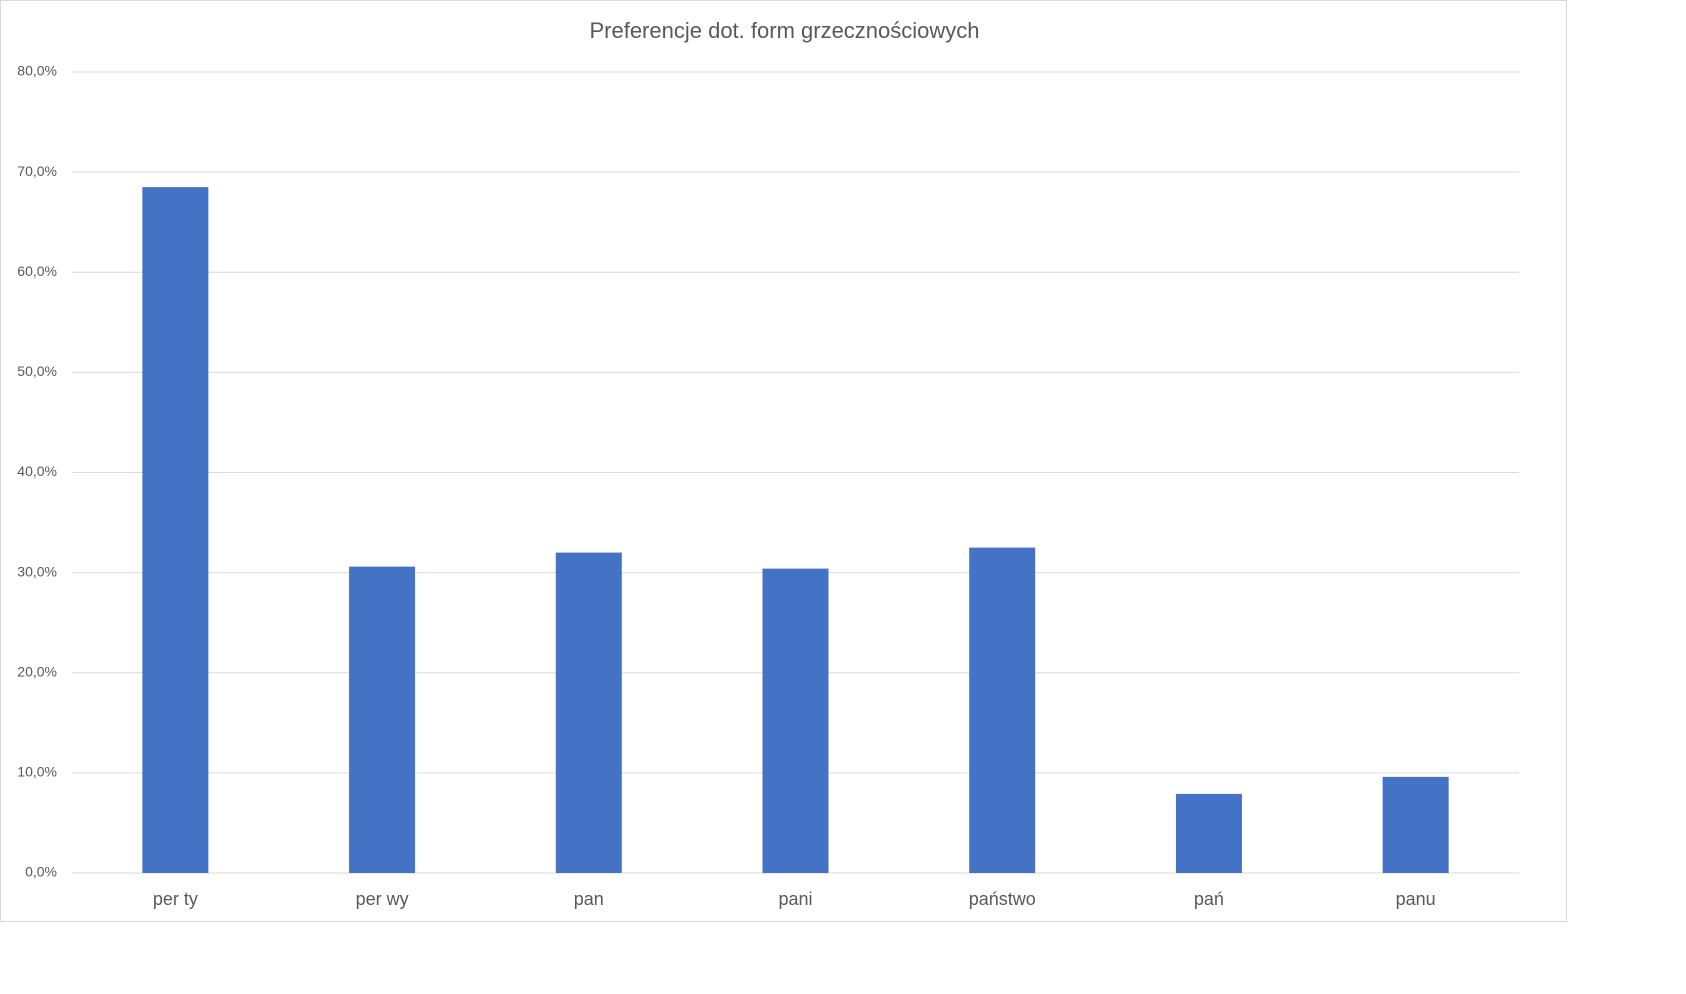 The width and height of the screenshot is (1686, 994). Describe the element at coordinates (37, 772) in the screenshot. I see `y-tick-label: 10,0%` at that location.